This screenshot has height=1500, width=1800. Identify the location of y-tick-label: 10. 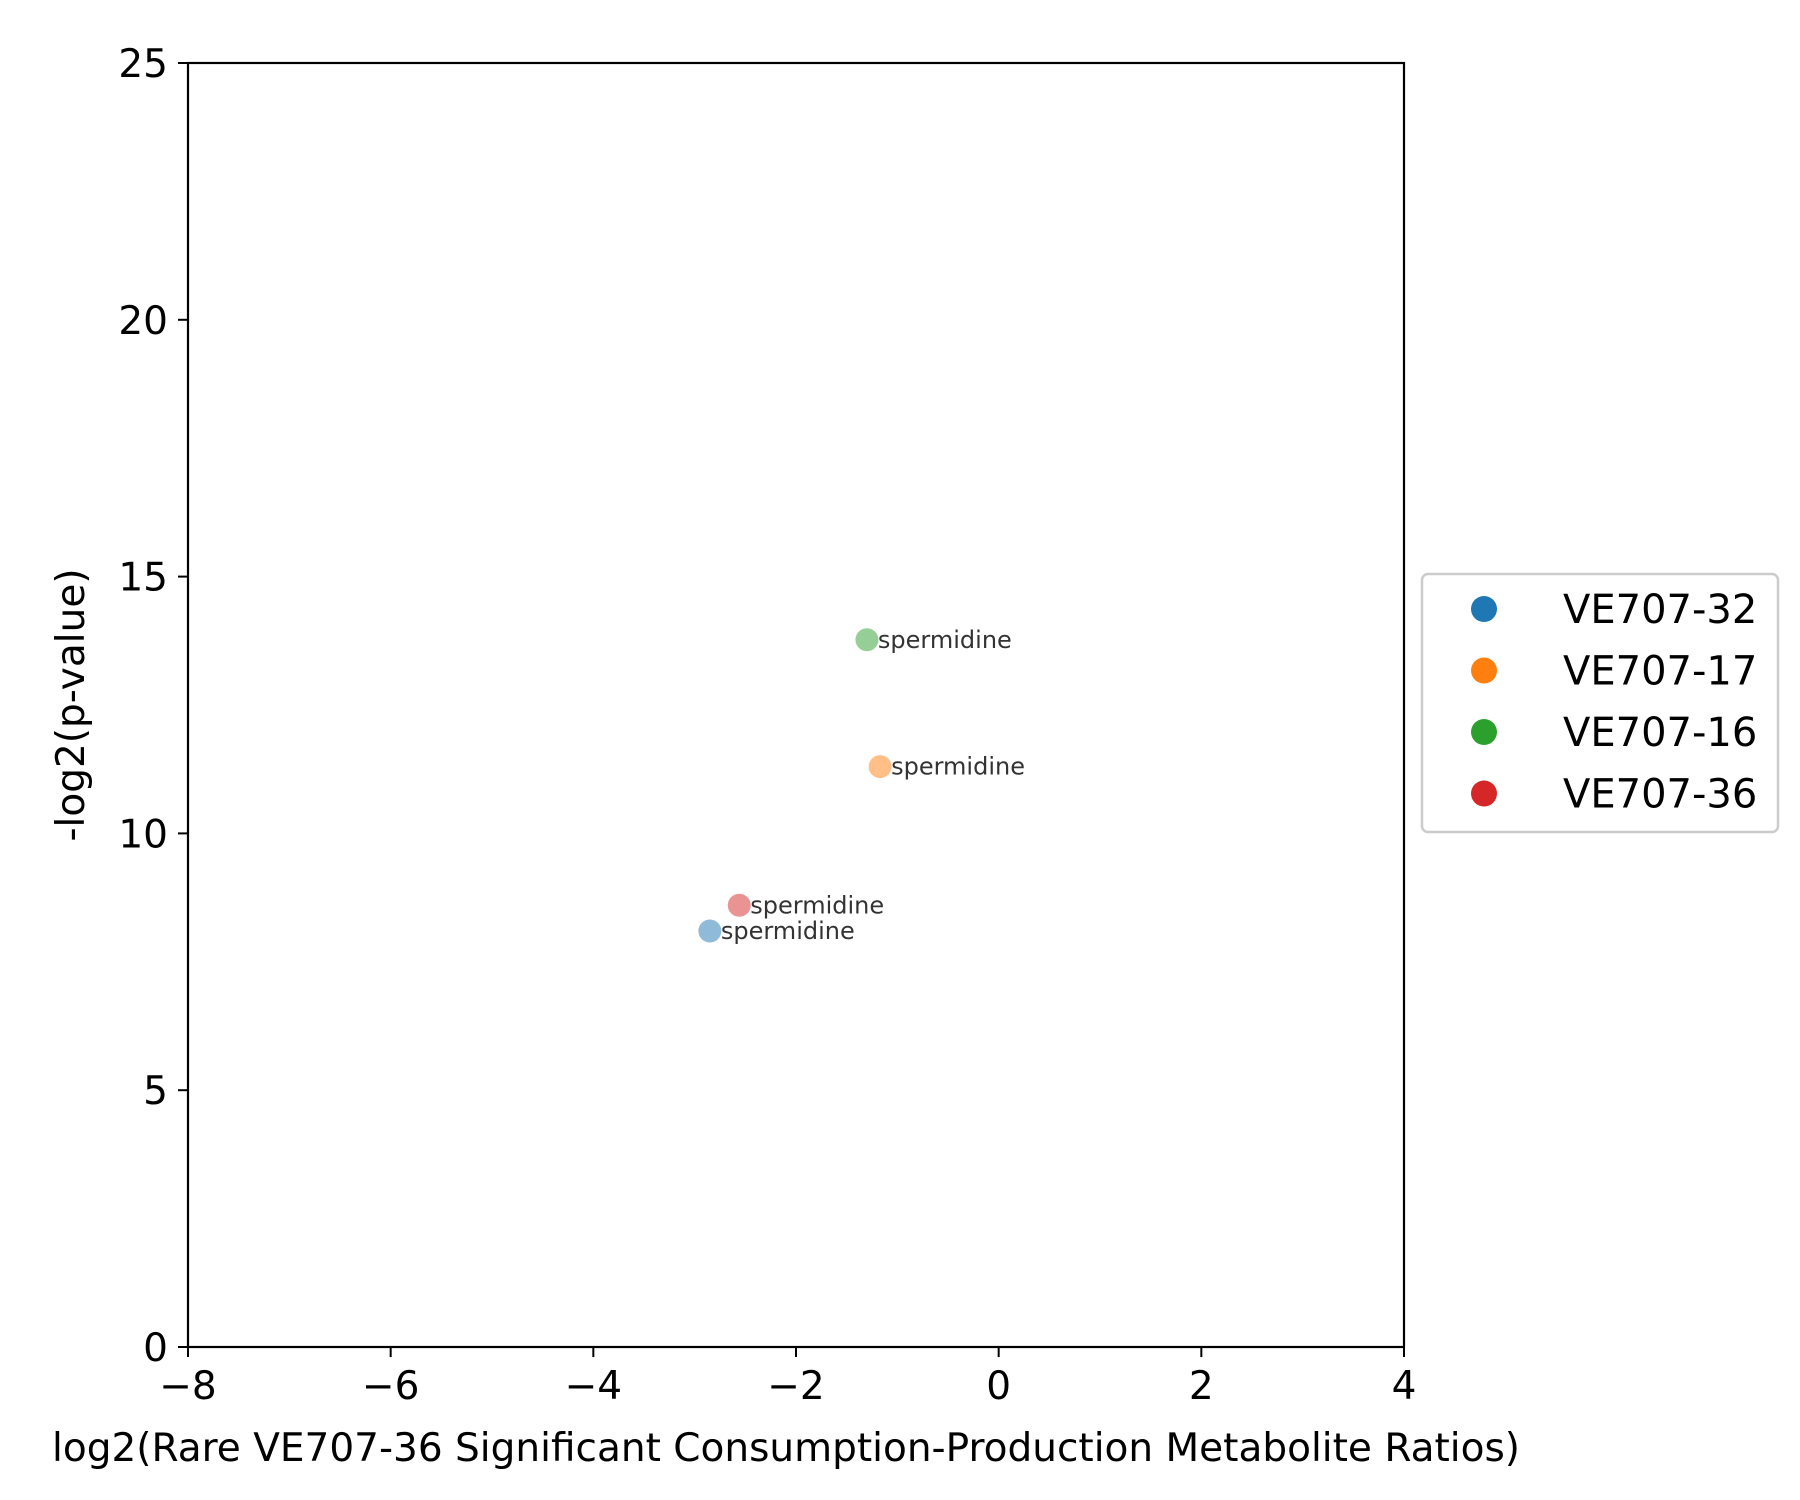
(143, 834).